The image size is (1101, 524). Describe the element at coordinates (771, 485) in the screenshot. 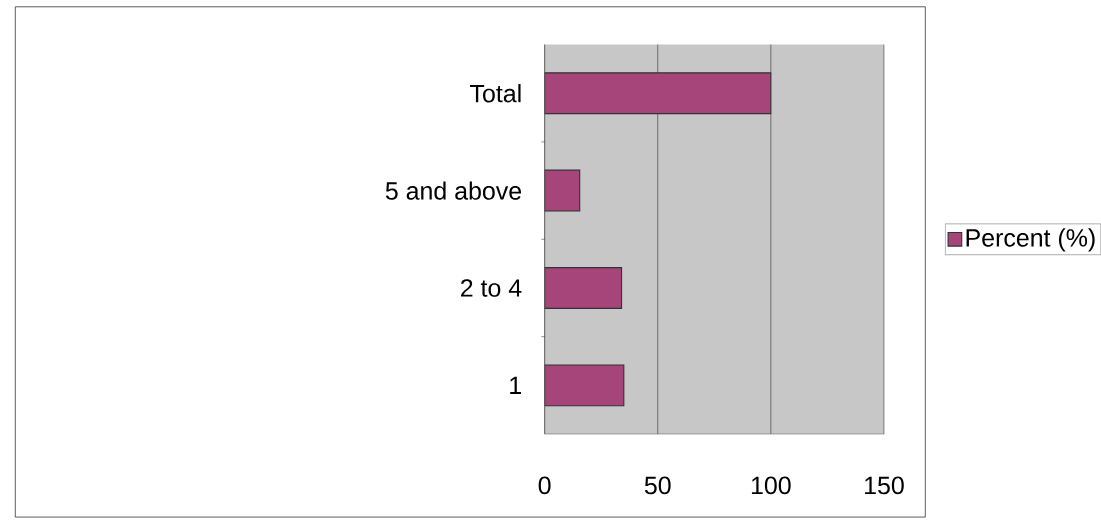

I see `x-tick-label: 100` at that location.